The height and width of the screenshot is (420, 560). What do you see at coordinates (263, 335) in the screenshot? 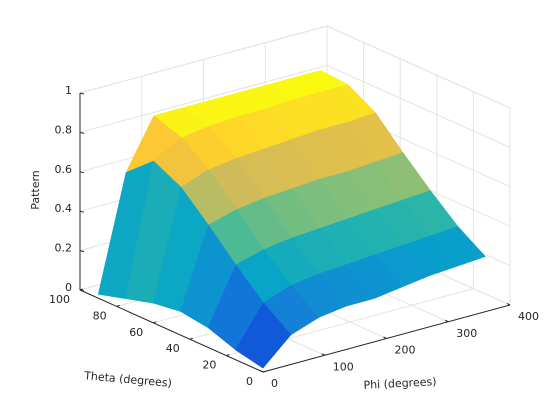
I see `surface-patch` at bounding box center [263, 335].